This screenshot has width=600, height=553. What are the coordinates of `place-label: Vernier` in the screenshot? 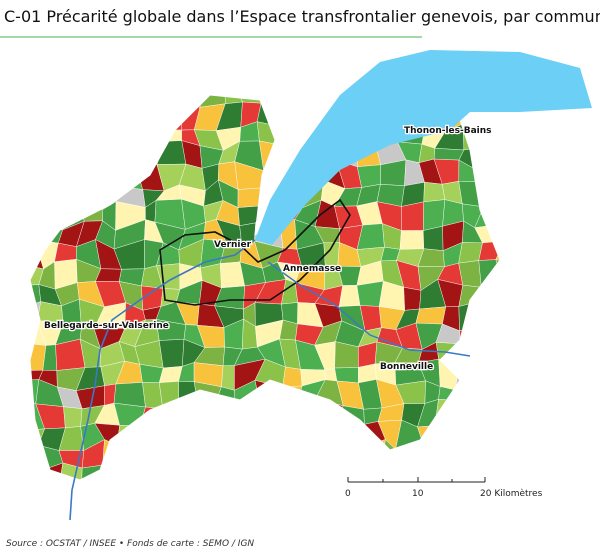 It's located at (233, 245).